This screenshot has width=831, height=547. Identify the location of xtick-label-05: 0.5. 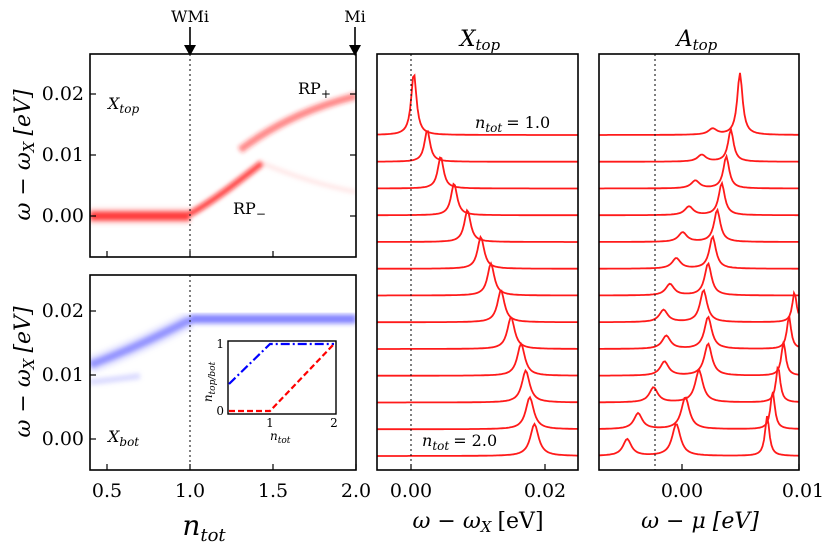
(107, 491).